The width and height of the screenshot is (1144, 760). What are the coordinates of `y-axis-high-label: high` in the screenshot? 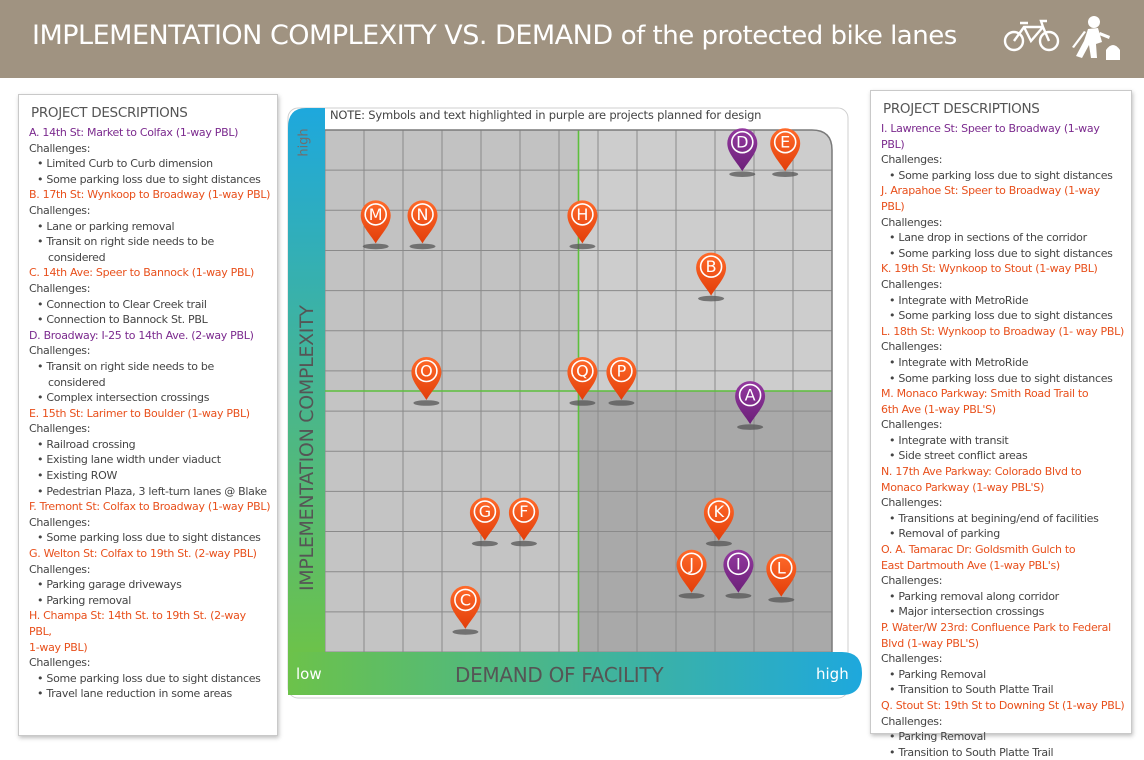 It's located at (304, 142).